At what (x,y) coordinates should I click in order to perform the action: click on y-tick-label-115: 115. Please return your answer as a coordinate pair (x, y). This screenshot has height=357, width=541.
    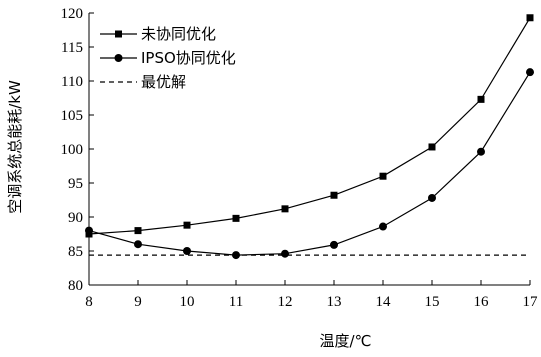
    Looking at the image, I should click on (72, 48).